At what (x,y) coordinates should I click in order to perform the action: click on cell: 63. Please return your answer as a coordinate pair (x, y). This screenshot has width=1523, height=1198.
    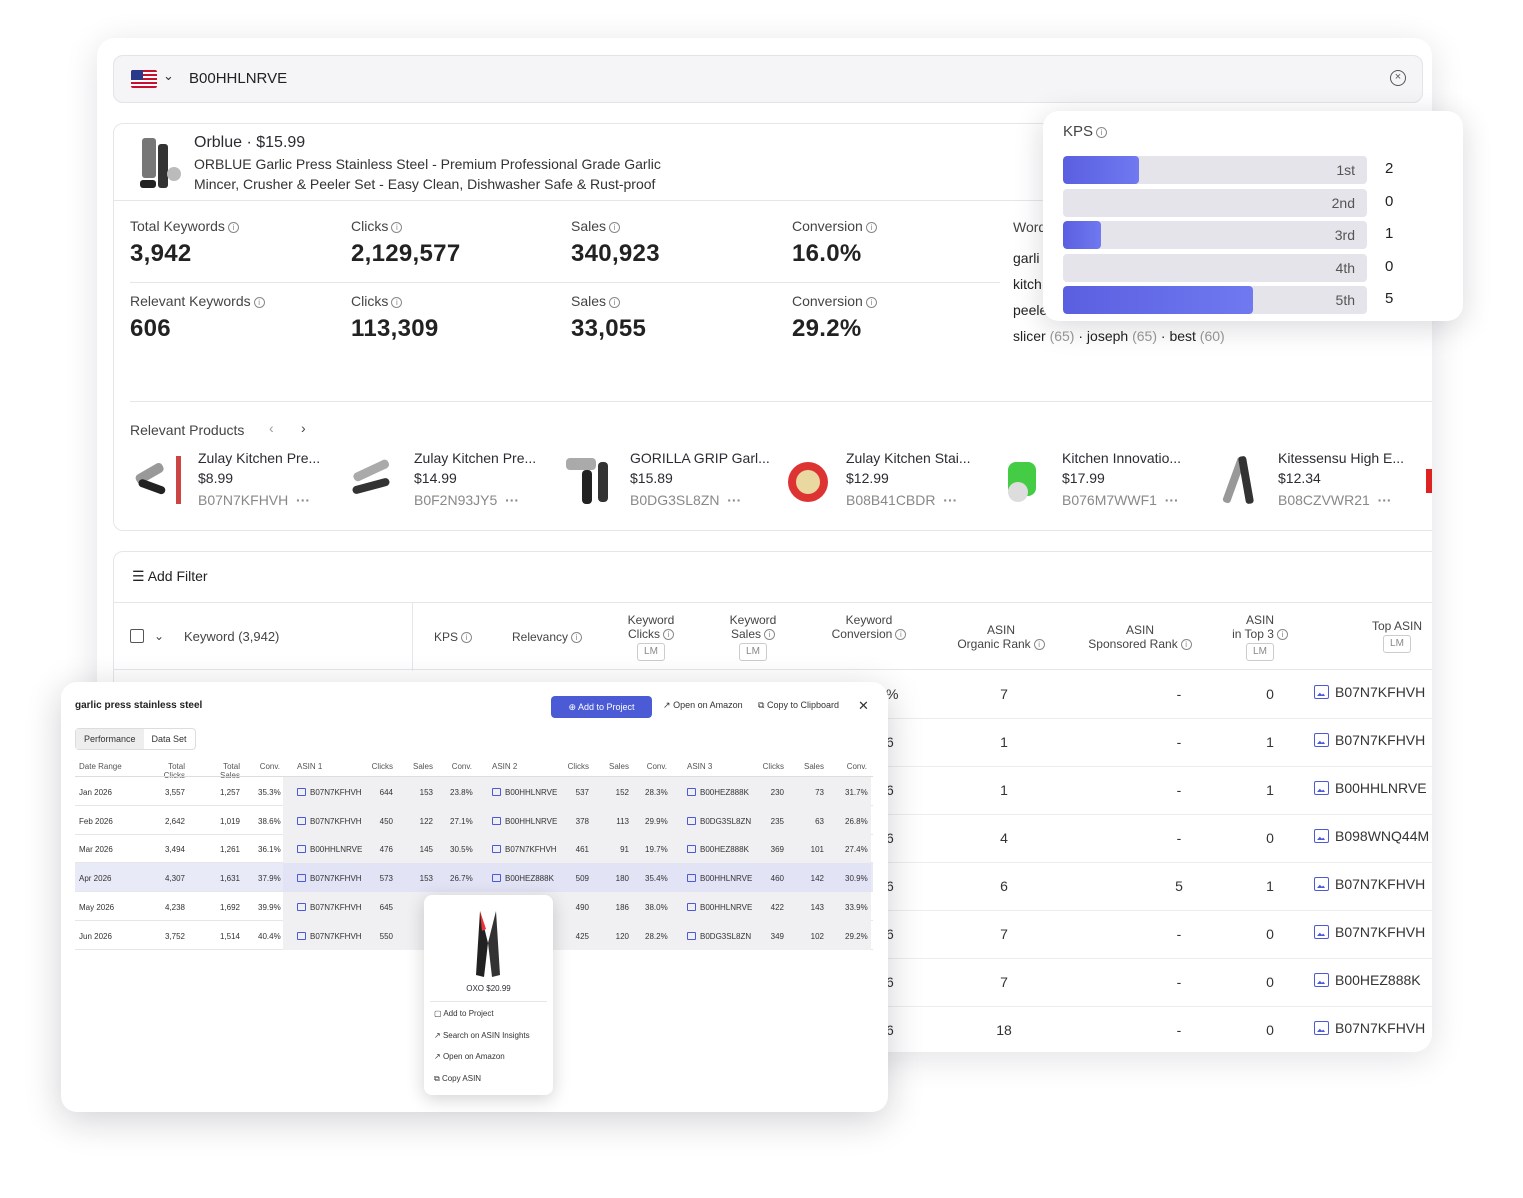
    Looking at the image, I should click on (812, 821).